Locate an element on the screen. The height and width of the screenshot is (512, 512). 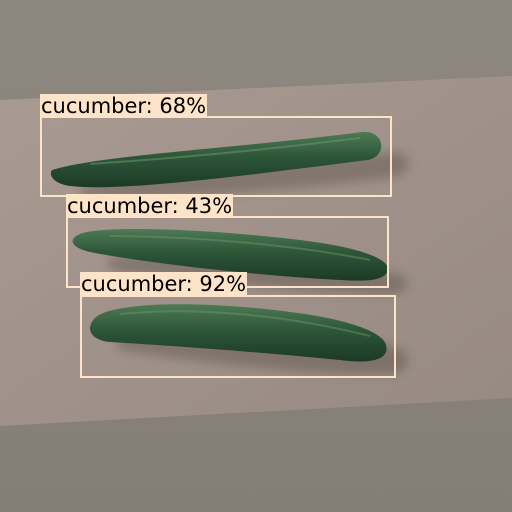
detection-label-1: cucumber: 68% is located at coordinates (124, 106).